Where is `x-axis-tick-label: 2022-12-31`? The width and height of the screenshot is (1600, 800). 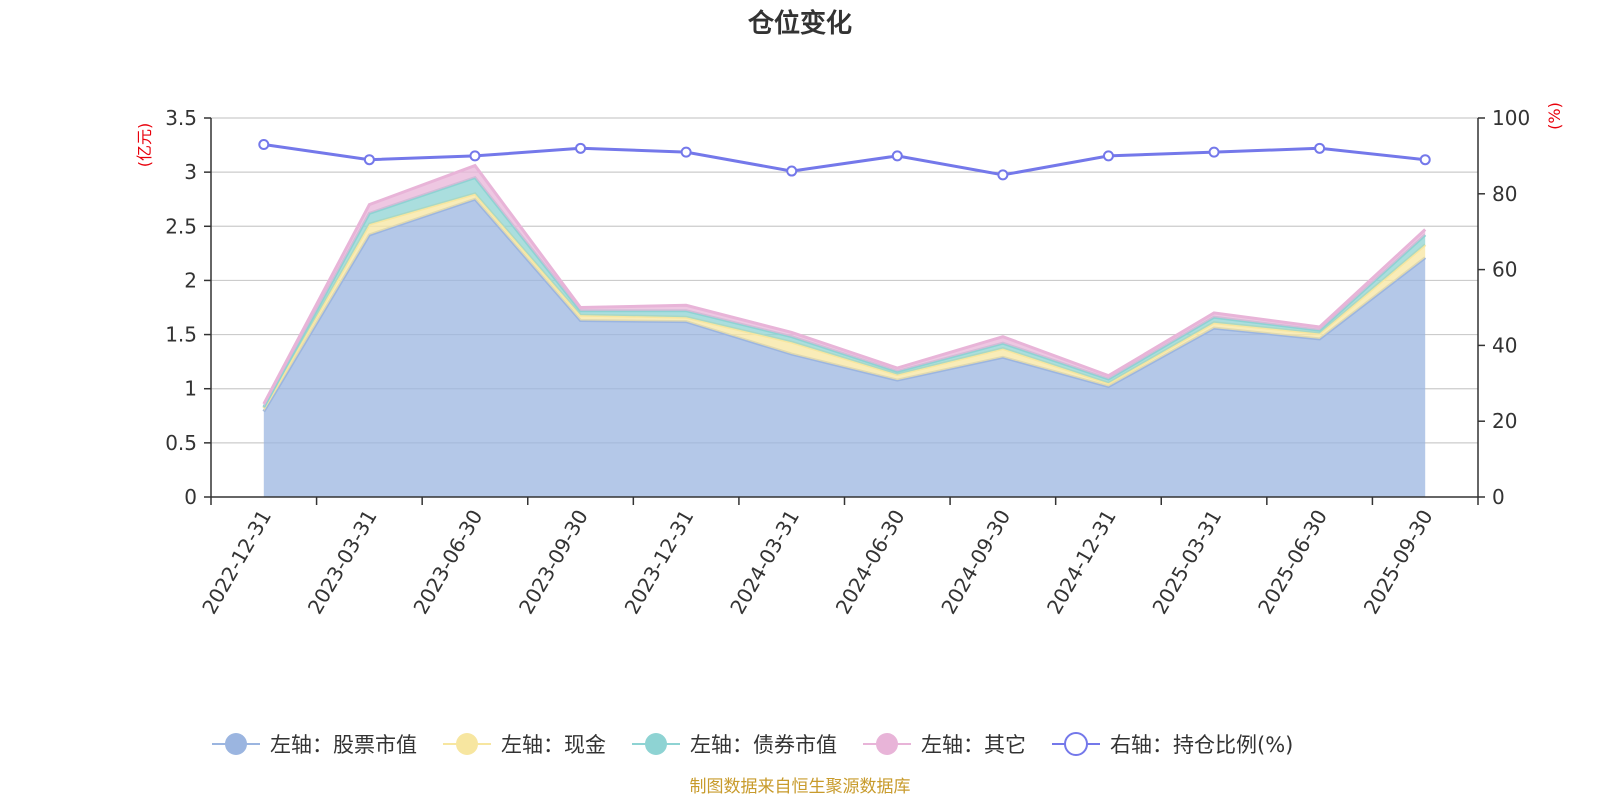
x-axis-tick-label: 2022-12-31 is located at coordinates (236, 562).